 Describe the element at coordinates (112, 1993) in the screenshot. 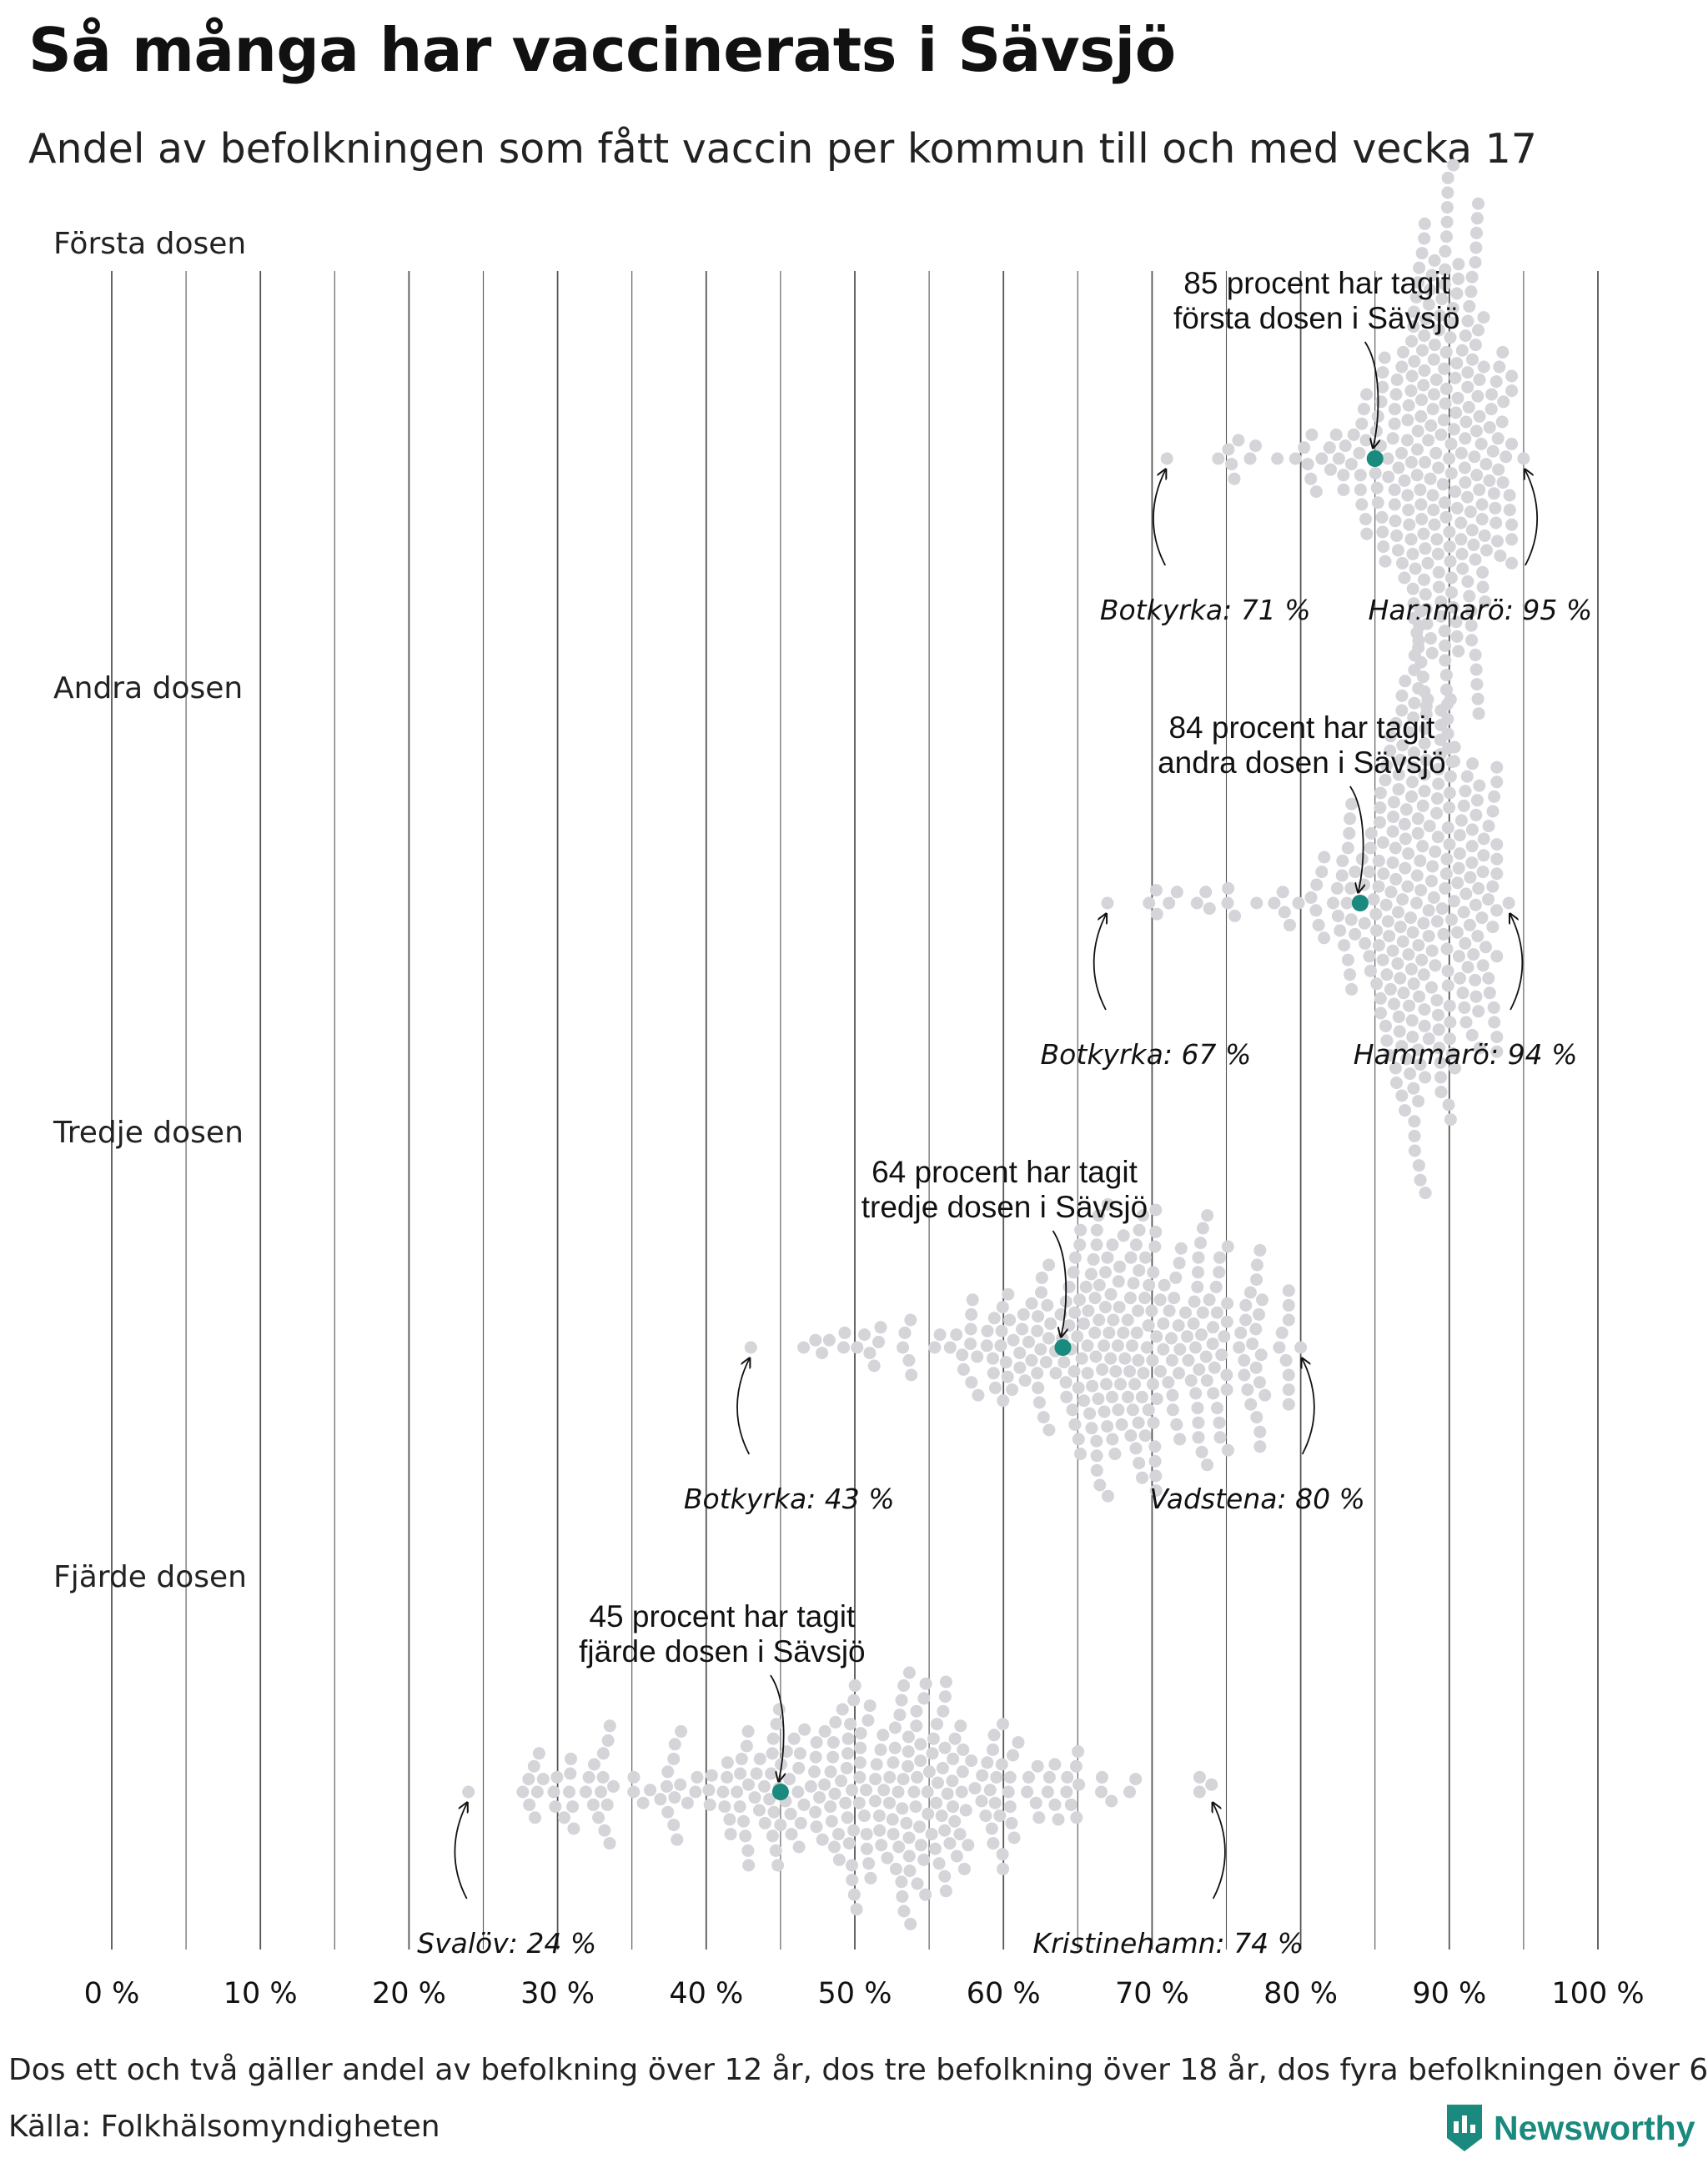

I see `x-tick-label: 0 %` at that location.